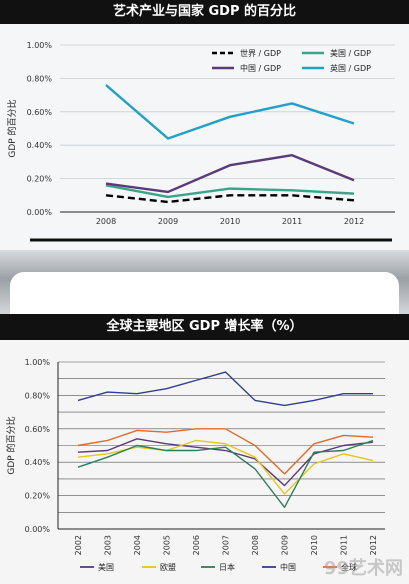  What do you see at coordinates (40, 112) in the screenshot?
I see `chart1-ytick-label: 0.60%` at bounding box center [40, 112].